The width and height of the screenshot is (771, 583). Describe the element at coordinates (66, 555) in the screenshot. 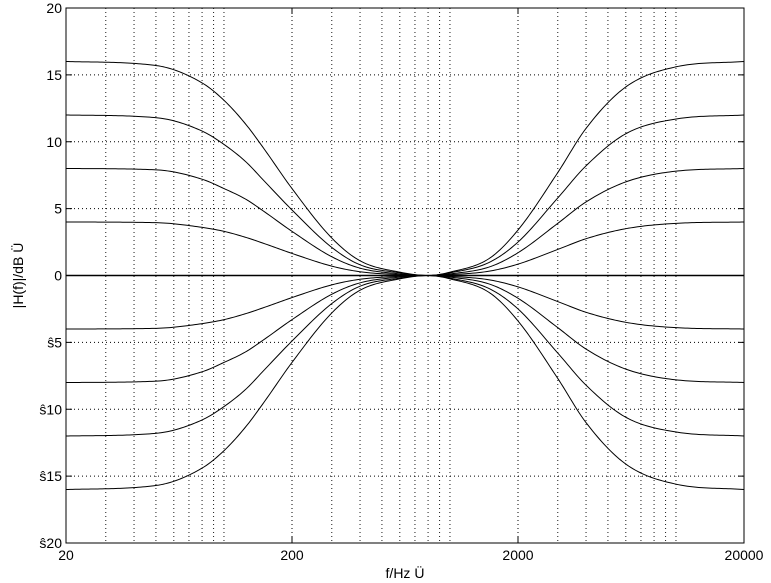

I see `x-tick-label: 20` at that location.